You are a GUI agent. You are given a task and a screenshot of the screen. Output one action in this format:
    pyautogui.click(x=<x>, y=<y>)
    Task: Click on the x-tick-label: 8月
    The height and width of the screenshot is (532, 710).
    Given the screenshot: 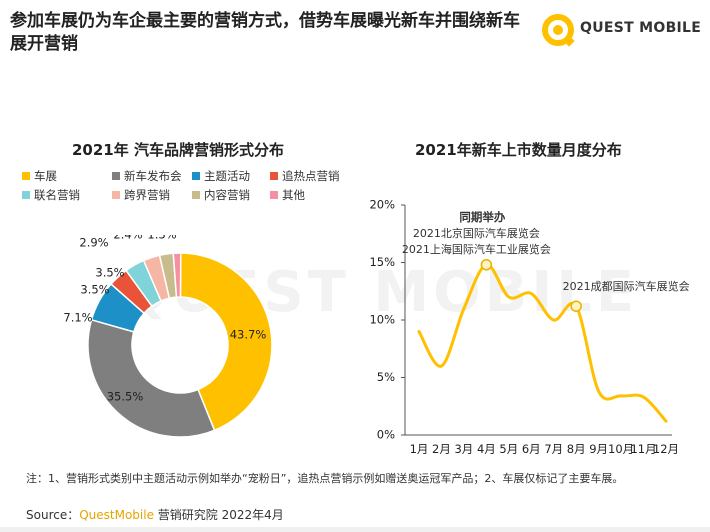 What is the action you would take?
    pyautogui.click(x=576, y=449)
    